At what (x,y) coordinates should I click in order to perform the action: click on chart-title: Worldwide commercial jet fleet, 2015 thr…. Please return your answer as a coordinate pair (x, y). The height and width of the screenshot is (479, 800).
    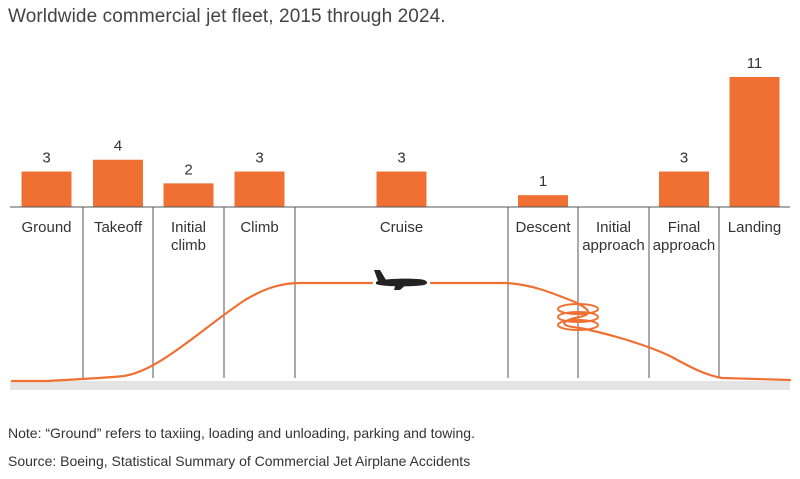
    Looking at the image, I should click on (227, 16).